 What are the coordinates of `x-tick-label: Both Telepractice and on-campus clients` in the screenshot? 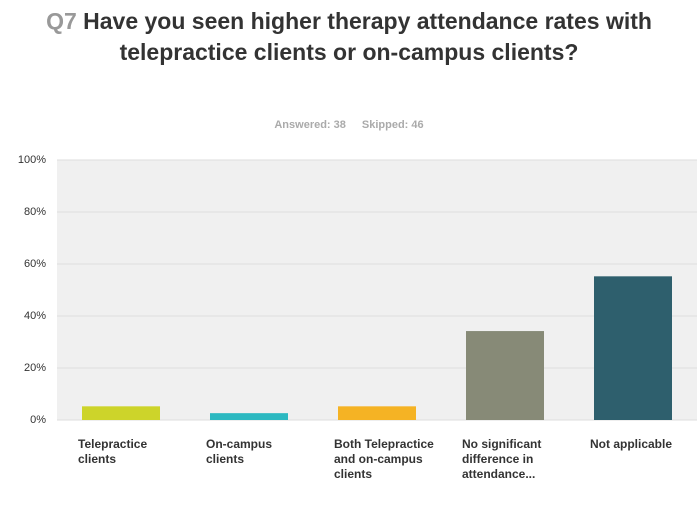 It's located at (384, 459).